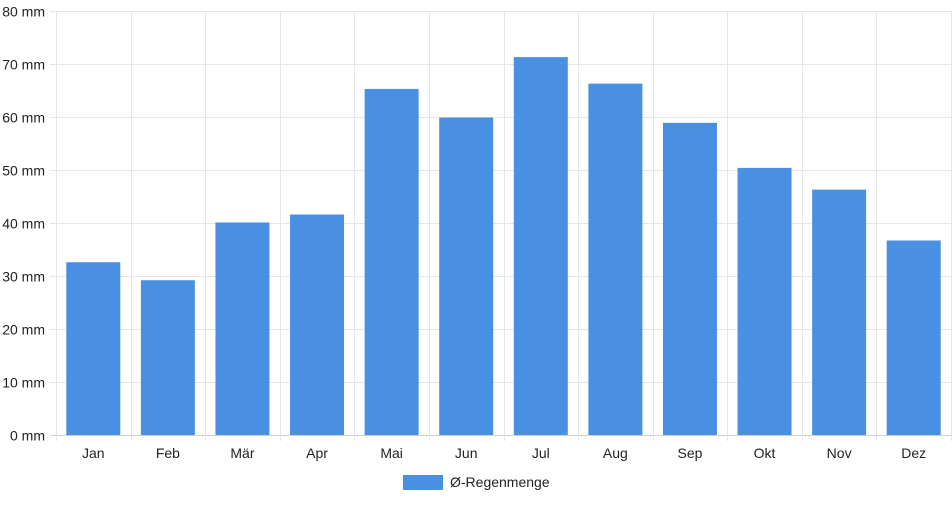  Describe the element at coordinates (23, 224) in the screenshot. I see `y-tick-label: 40 mm` at that location.